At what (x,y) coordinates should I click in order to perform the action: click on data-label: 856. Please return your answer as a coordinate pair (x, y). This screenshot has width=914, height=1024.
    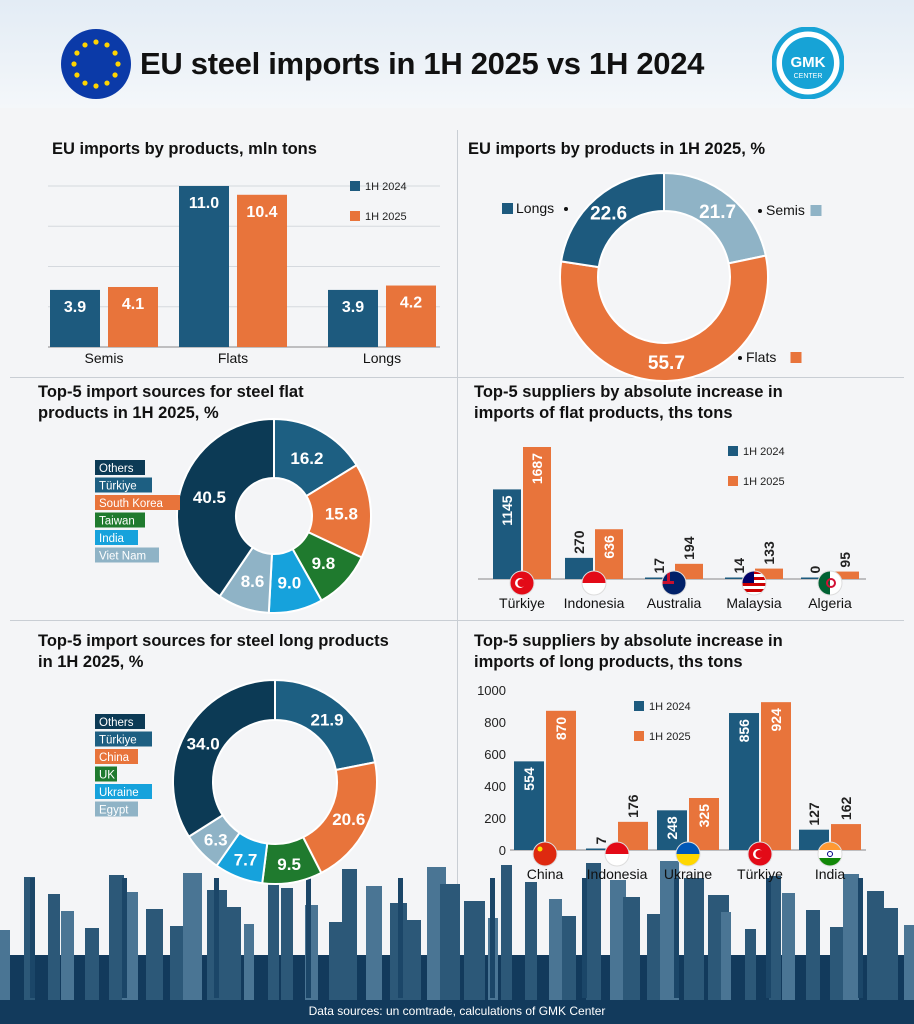
    Looking at the image, I should click on (744, 731).